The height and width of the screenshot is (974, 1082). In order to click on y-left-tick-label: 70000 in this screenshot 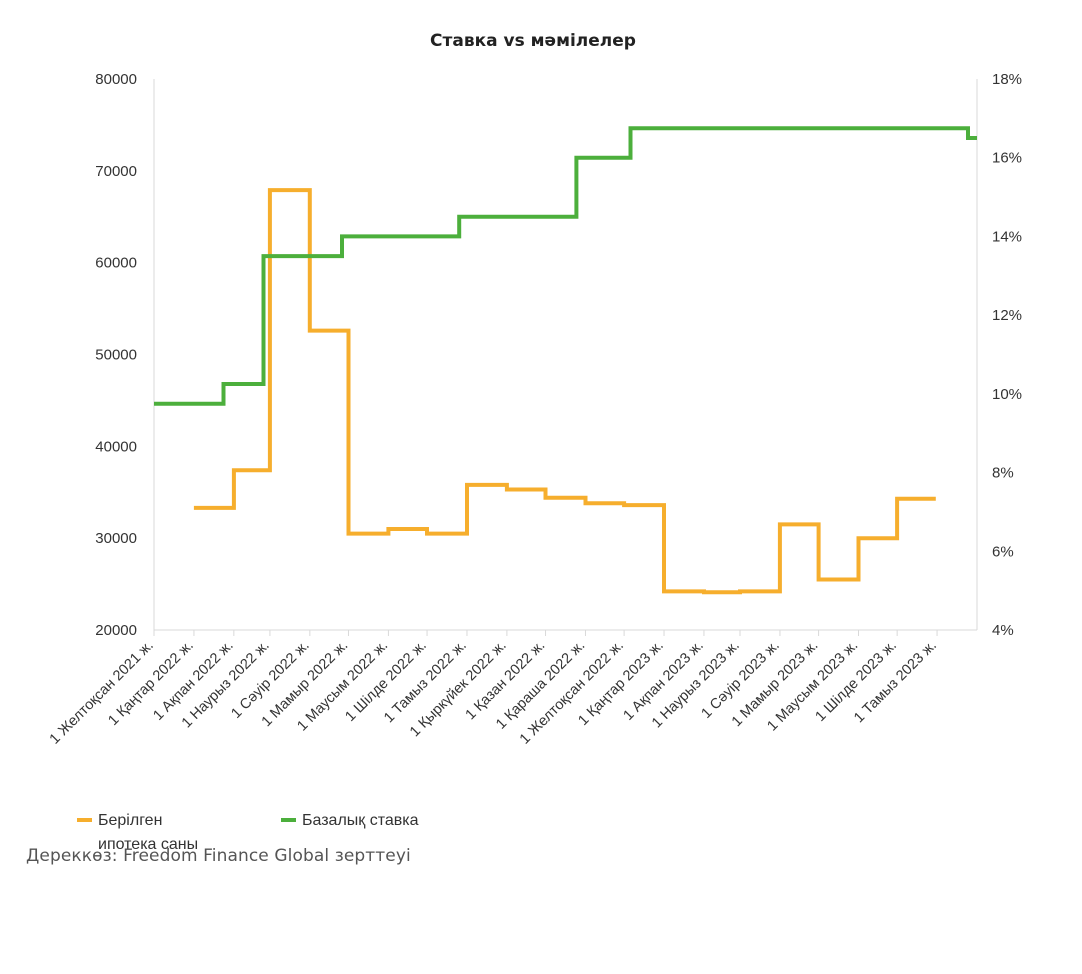, I will do `click(116, 171)`.